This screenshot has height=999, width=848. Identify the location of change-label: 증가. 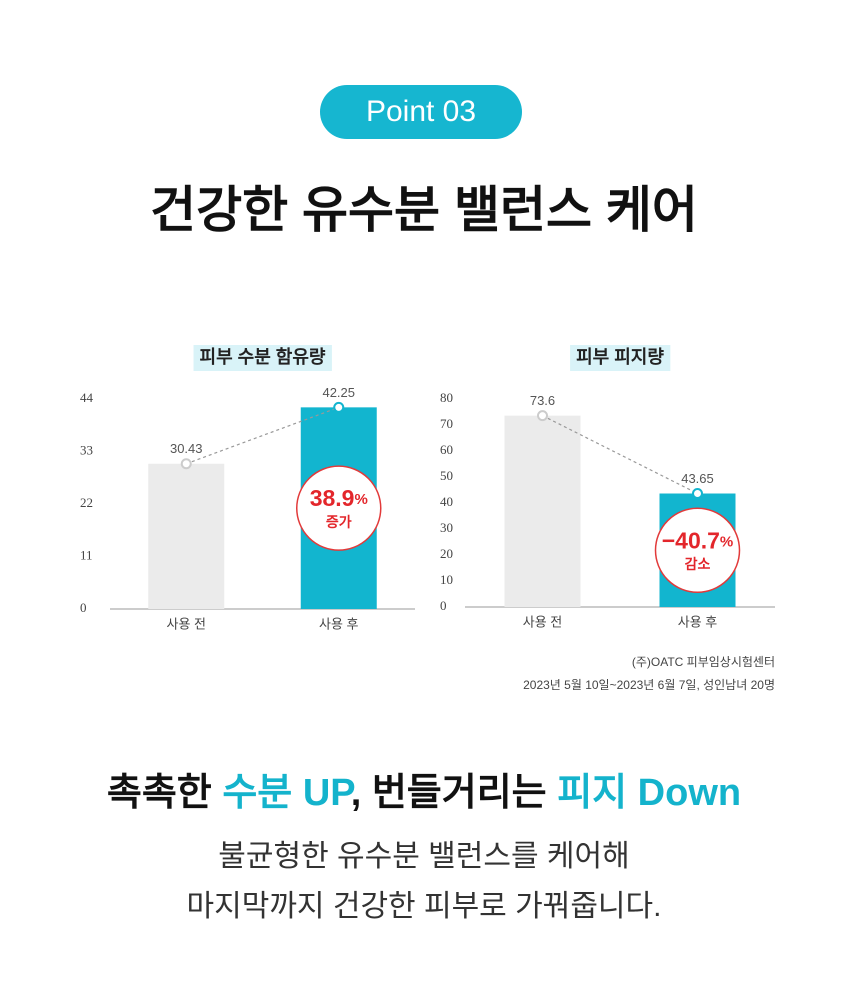
(339, 522).